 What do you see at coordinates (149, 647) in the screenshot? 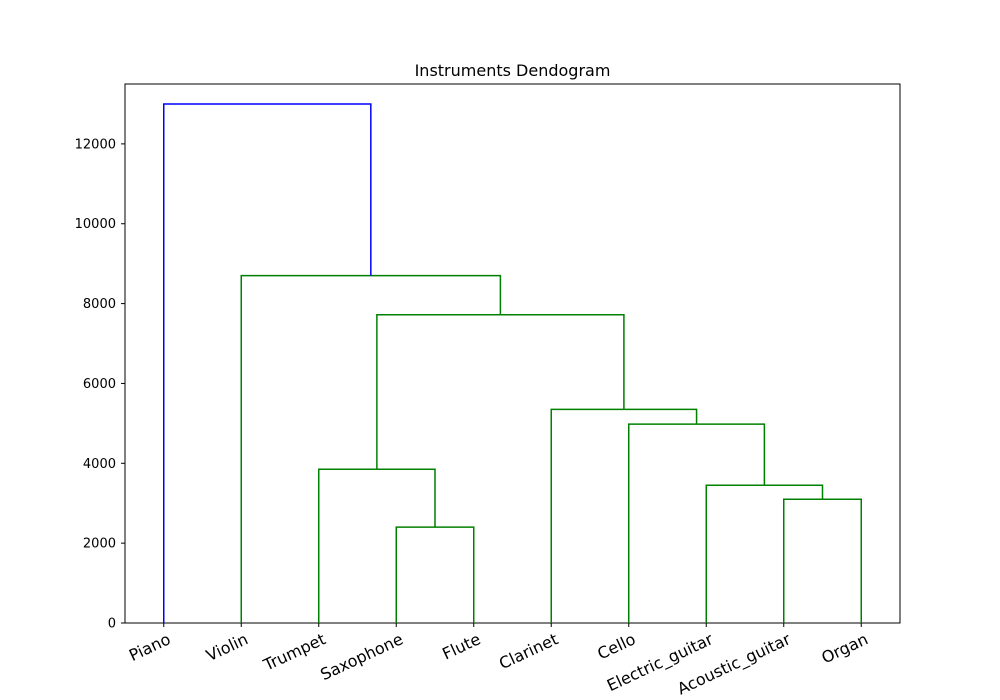
I see `leaf-label: Piano` at bounding box center [149, 647].